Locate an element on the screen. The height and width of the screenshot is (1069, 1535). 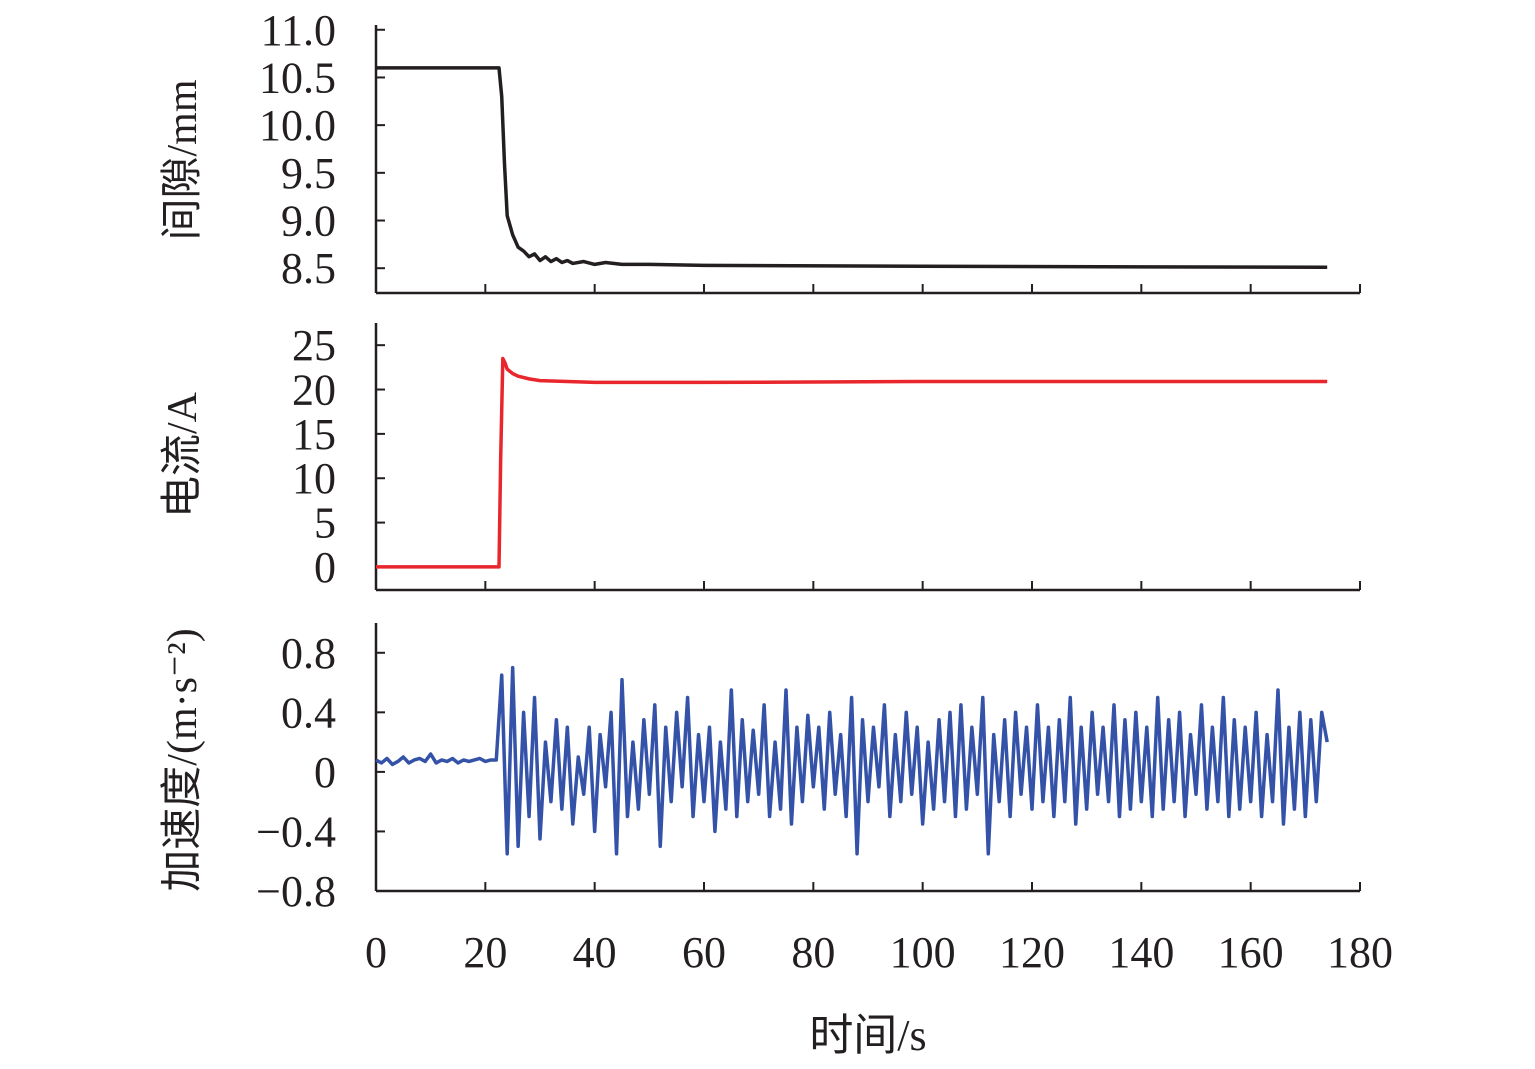
y-tick-label: 11.0 is located at coordinates (298, 30).